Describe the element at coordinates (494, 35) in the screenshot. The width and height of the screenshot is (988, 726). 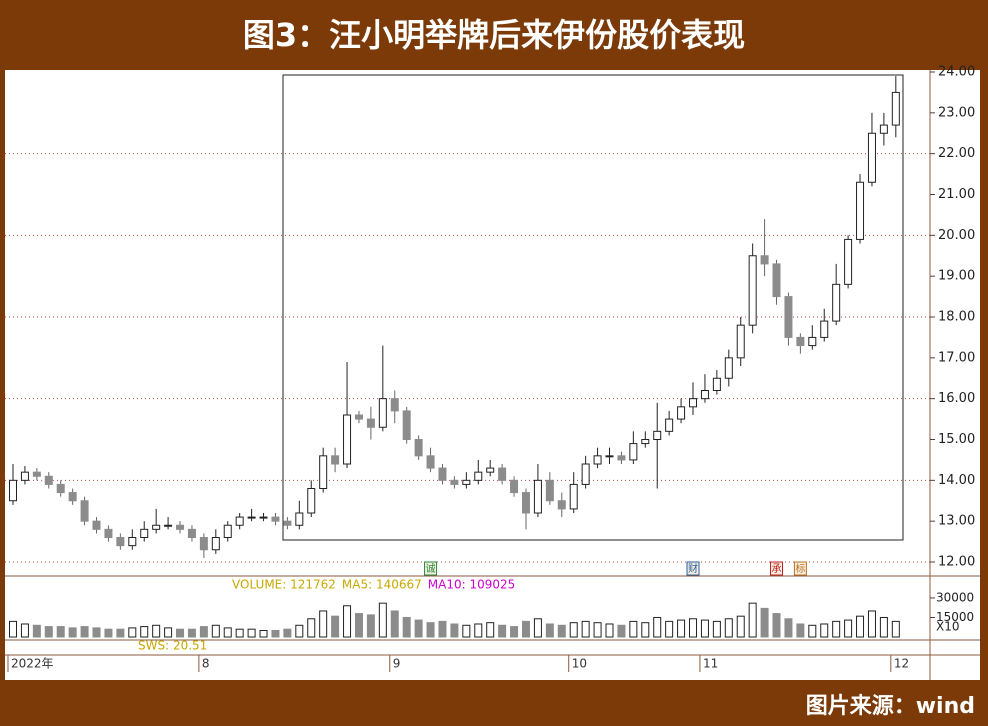
I see `title: 图3：汪小明举牌后来伊份股价表现` at that location.